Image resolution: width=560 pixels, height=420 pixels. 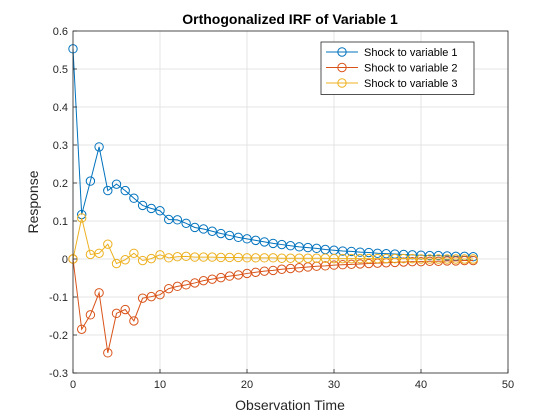 What do you see at coordinates (508, 385) in the screenshot?
I see `x-tick-label: 50` at bounding box center [508, 385].